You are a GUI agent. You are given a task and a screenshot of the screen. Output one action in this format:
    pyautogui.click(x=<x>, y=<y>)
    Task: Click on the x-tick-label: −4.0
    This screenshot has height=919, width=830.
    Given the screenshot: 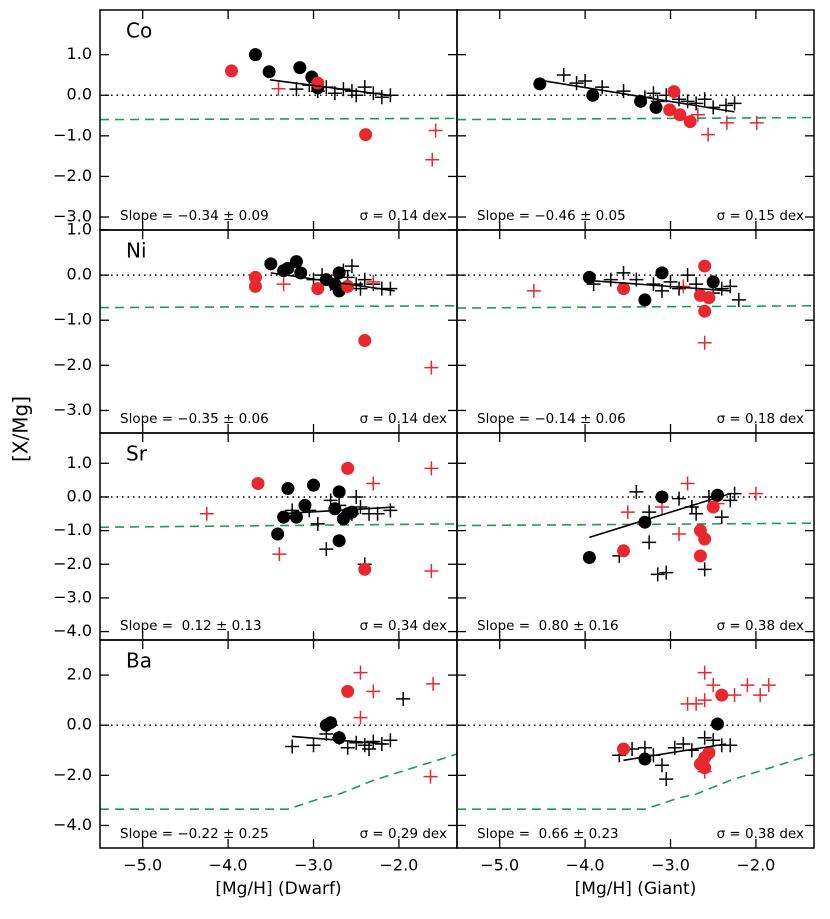 What is the action you would take?
    pyautogui.click(x=228, y=865)
    